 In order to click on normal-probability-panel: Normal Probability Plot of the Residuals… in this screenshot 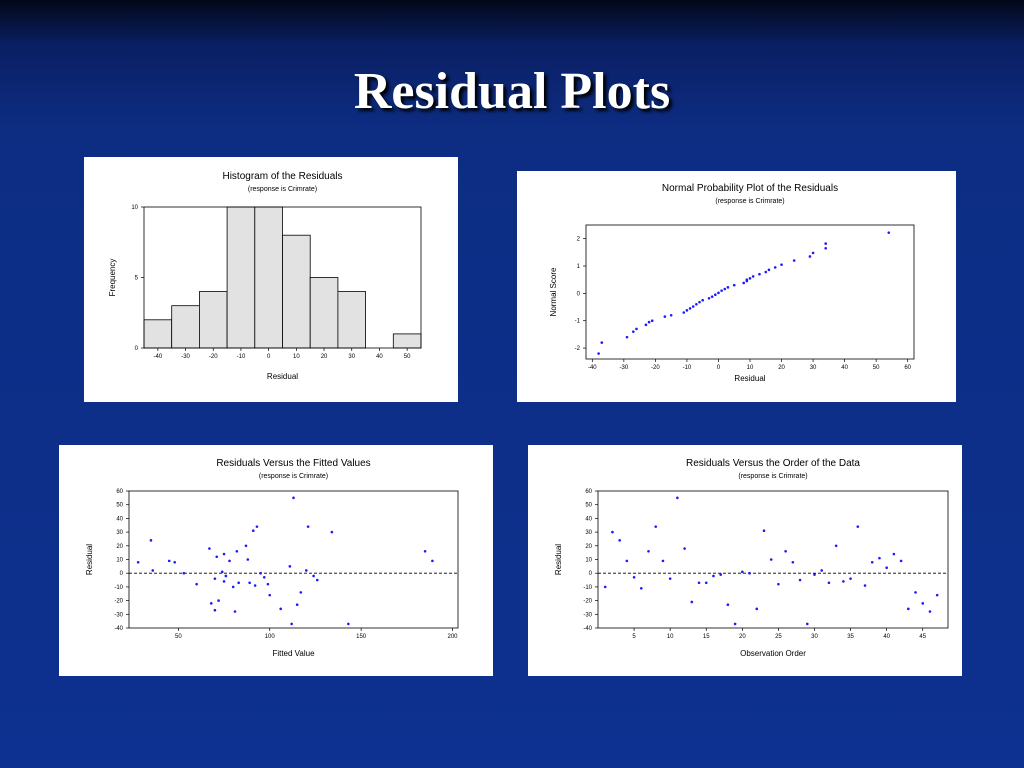, I will do `click(736, 286)`.